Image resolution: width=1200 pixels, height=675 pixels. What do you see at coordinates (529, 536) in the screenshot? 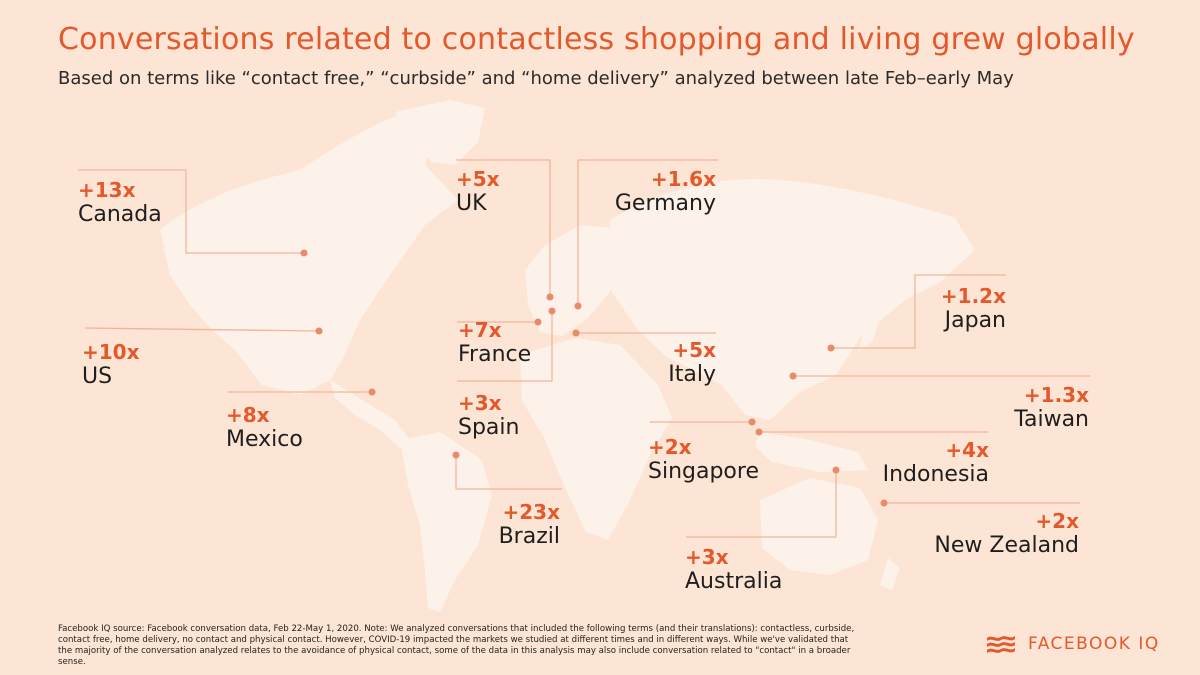
I see `callout-country: Brazil` at bounding box center [529, 536].